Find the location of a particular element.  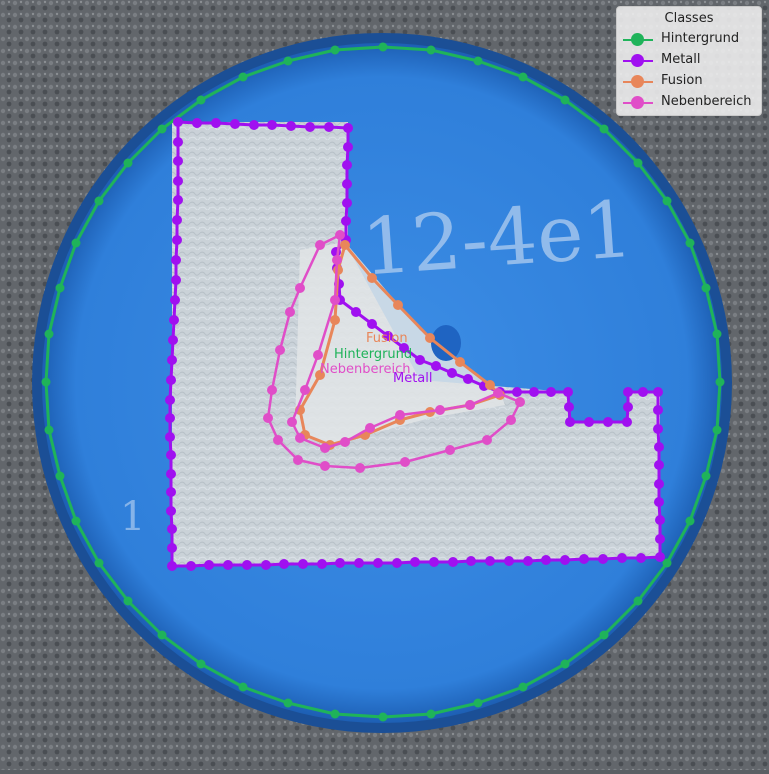

legend-item-metall: Metall is located at coordinates (691, 61).